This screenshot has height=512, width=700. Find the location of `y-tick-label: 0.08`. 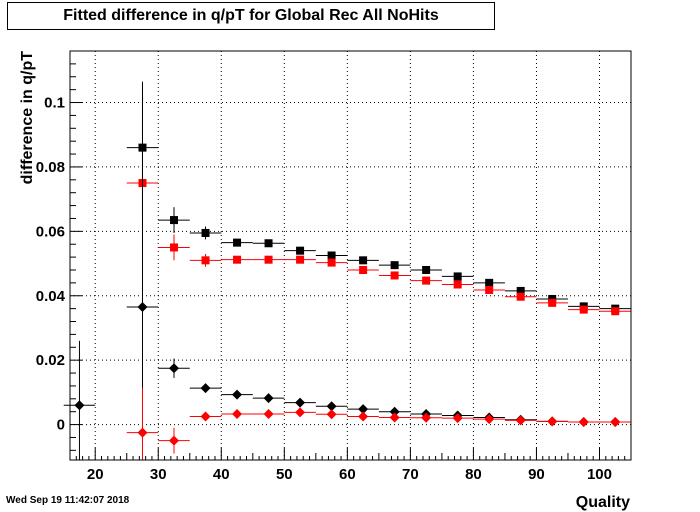

y-tick-label: 0.08 is located at coordinates (50, 167).